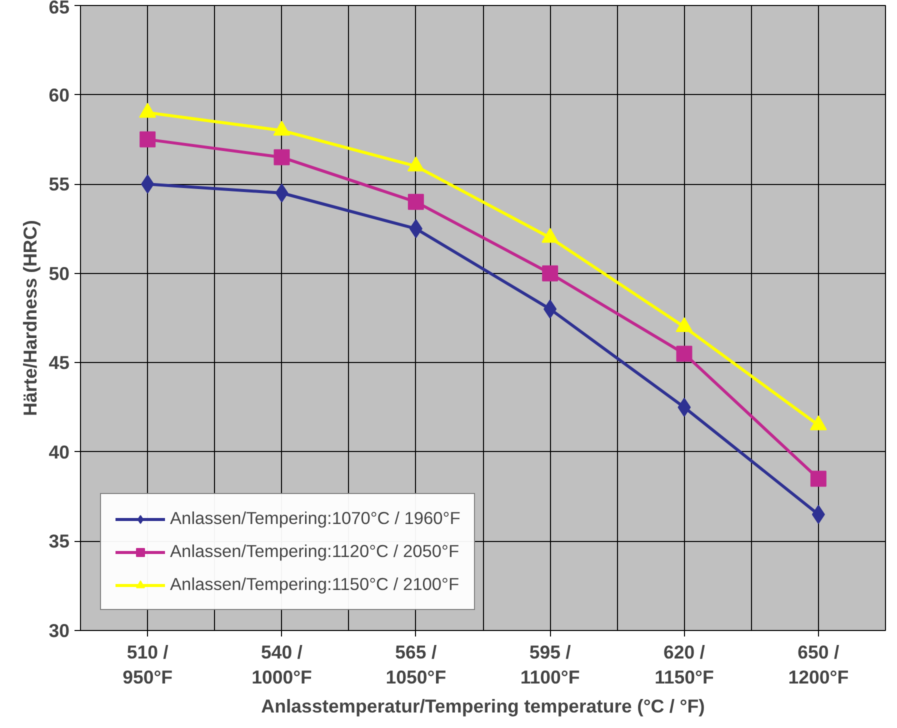 The image size is (897, 728). What do you see at coordinates (59, 95) in the screenshot?
I see `y-tick-label: 60` at bounding box center [59, 95].